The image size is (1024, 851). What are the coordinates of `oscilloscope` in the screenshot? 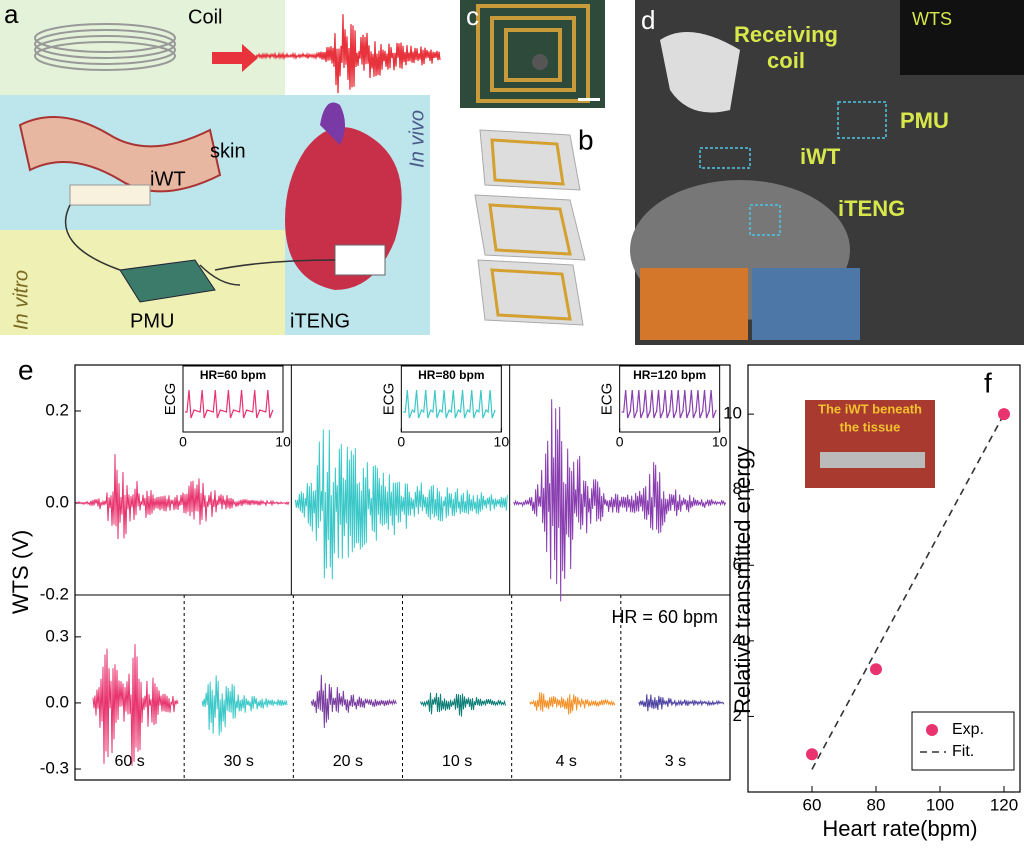 It's located at (962, 37).